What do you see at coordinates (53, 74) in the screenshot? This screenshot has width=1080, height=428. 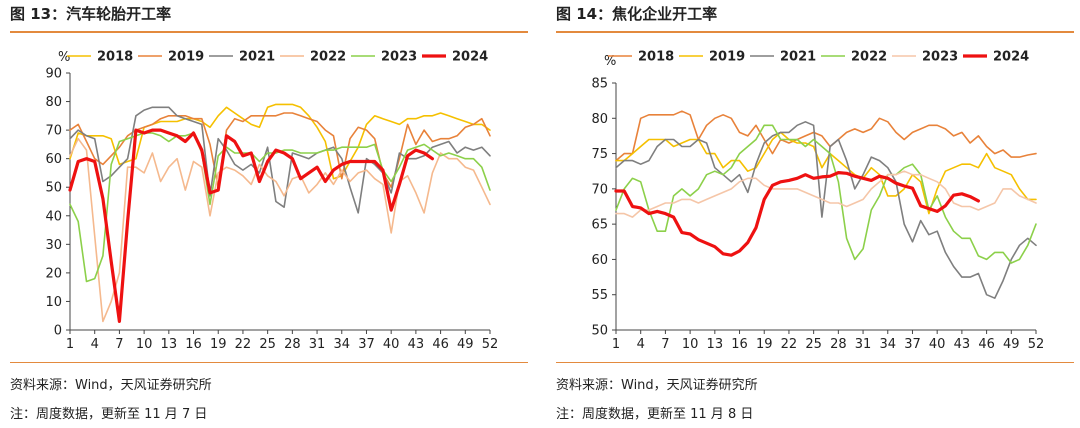 I see `y-tick-label: 90` at bounding box center [53, 74].